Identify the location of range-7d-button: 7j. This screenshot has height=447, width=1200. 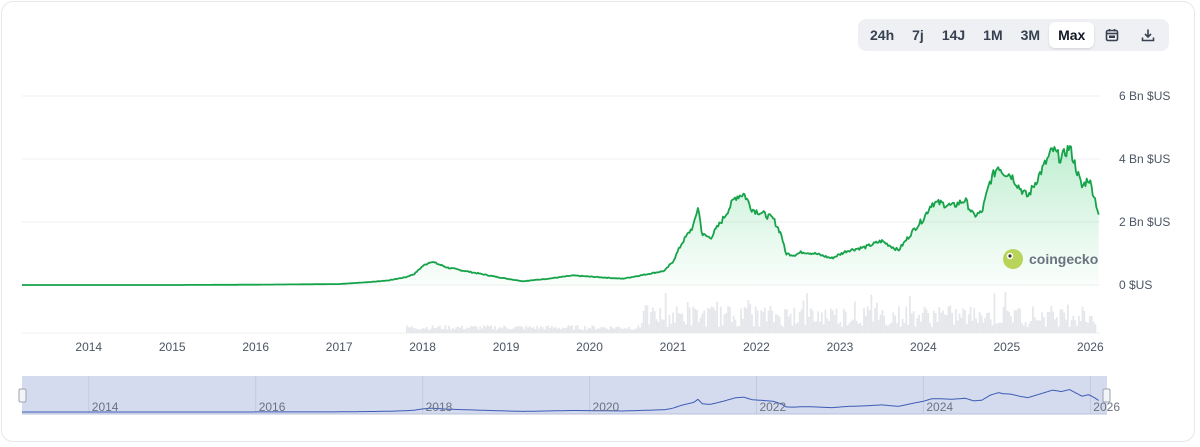
(918, 35).